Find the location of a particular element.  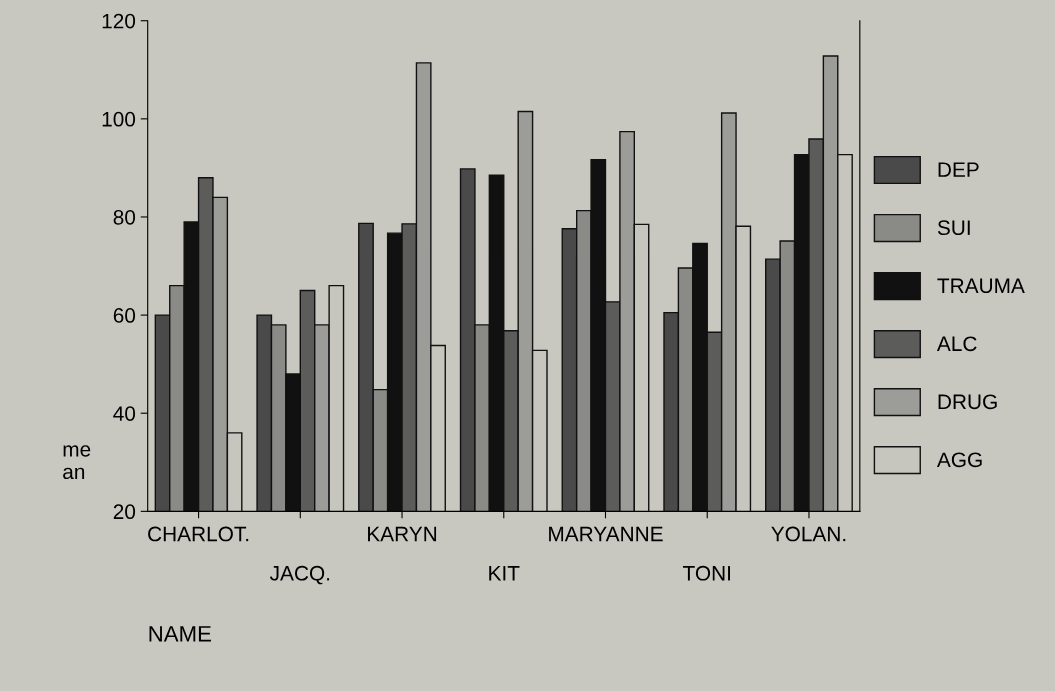

y-tick-label: 60 is located at coordinates (124, 315).